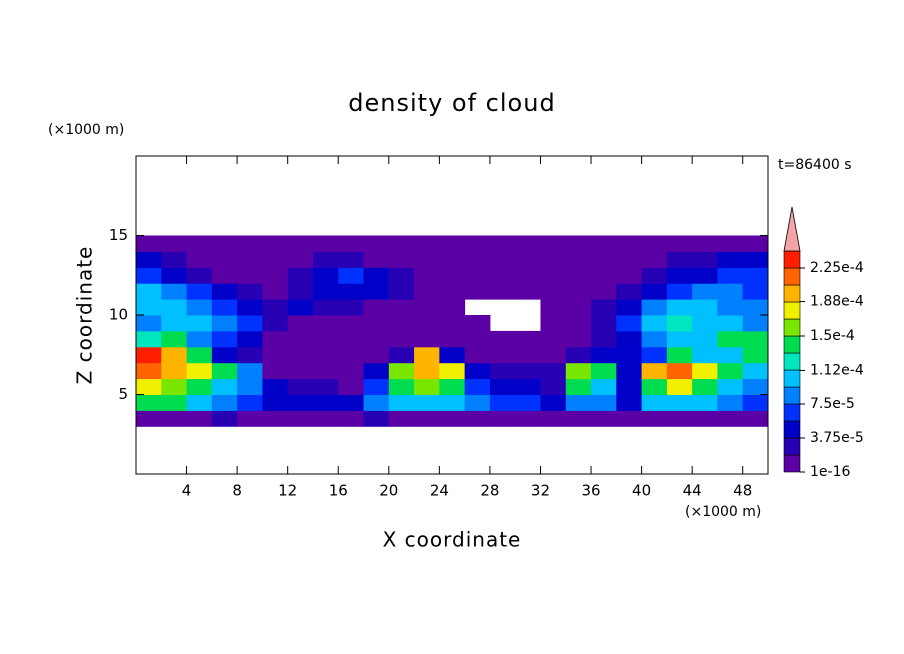 The width and height of the screenshot is (904, 654). What do you see at coordinates (439, 491) in the screenshot?
I see `x-tick-label: 24` at bounding box center [439, 491].